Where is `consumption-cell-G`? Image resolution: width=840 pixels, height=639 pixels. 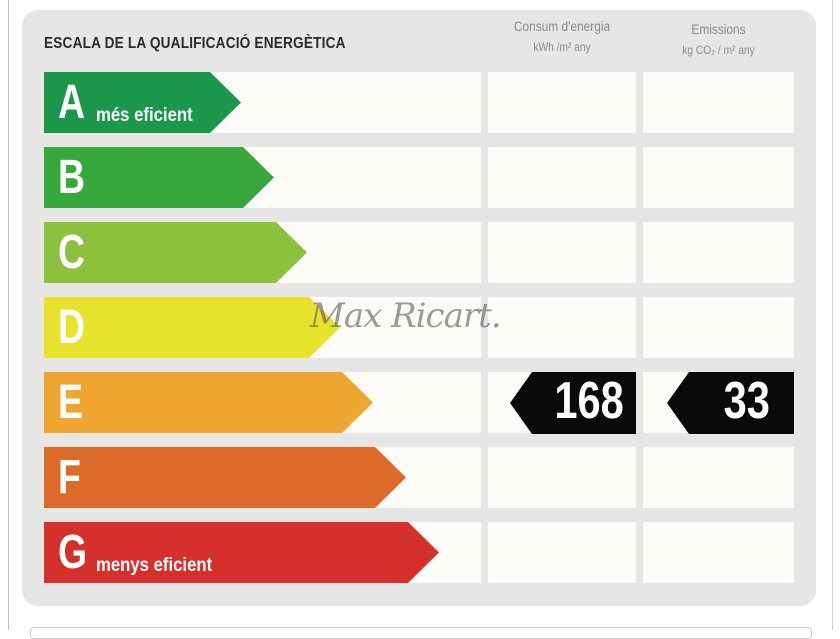
consumption-cell-G is located at coordinates (562, 552).